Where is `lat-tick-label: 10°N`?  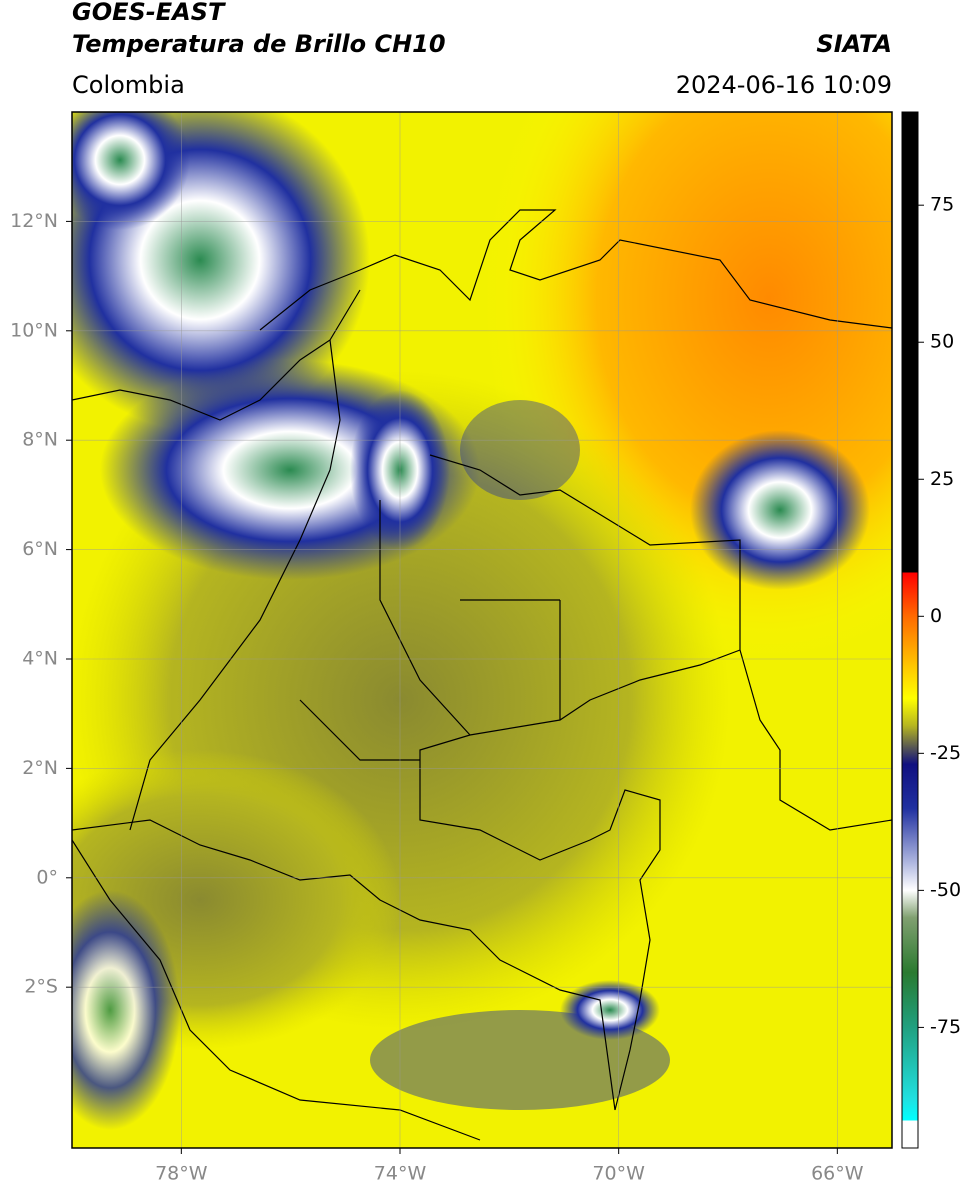 lat-tick-label: 10°N is located at coordinates (34, 330).